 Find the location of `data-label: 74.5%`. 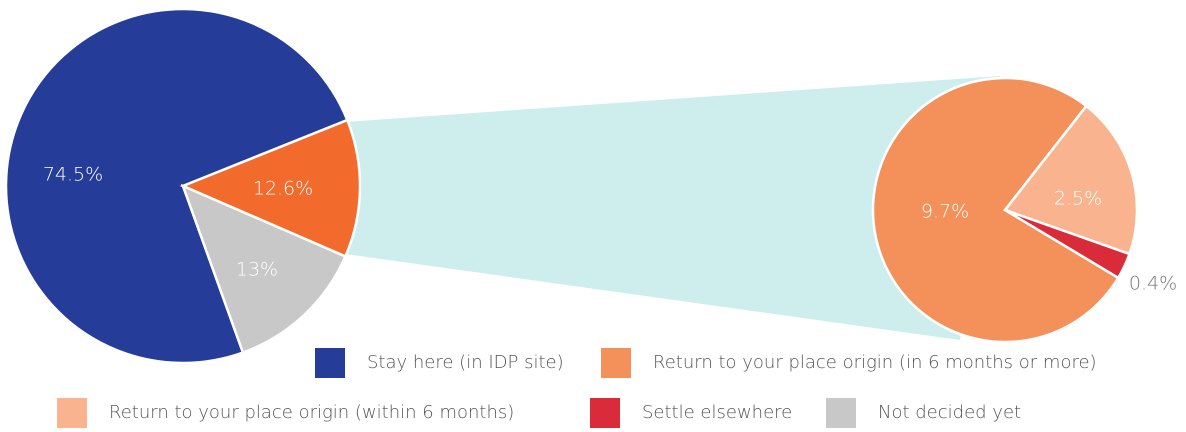

data-label: 74.5% is located at coordinates (73, 175).